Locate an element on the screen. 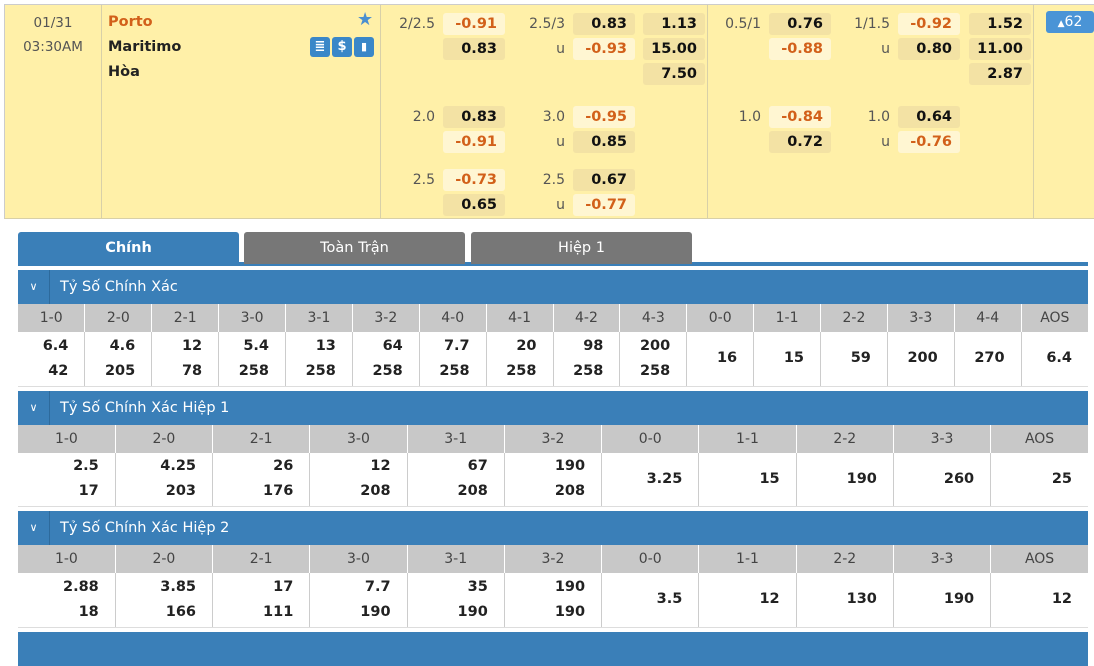 Image resolution: width=1094 pixels, height=666 pixels. odds-cell: 7.50 is located at coordinates (674, 74).